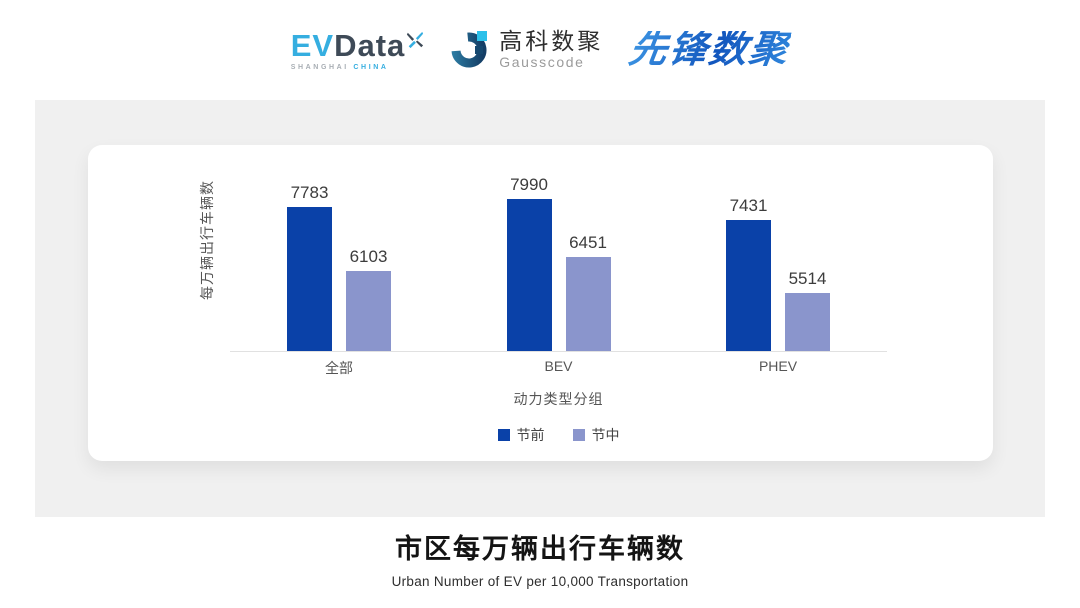  Describe the element at coordinates (207, 240) in the screenshot. I see `y-axis-label: 每万辆出行车辆数` at that location.